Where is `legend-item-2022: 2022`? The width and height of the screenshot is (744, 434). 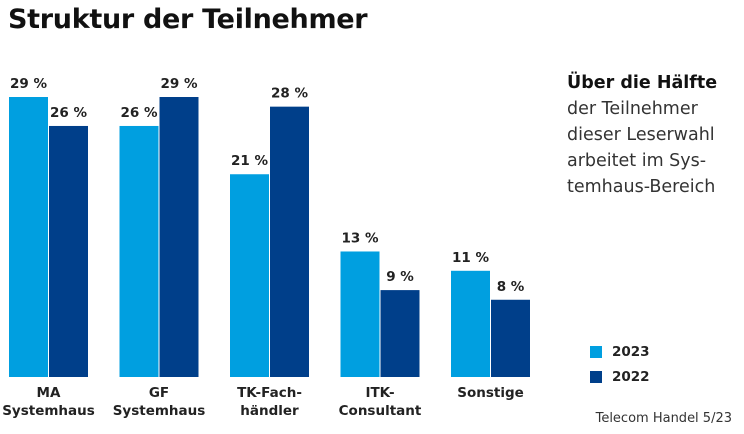
legend-item-2022: 2022 is located at coordinates (620, 377).